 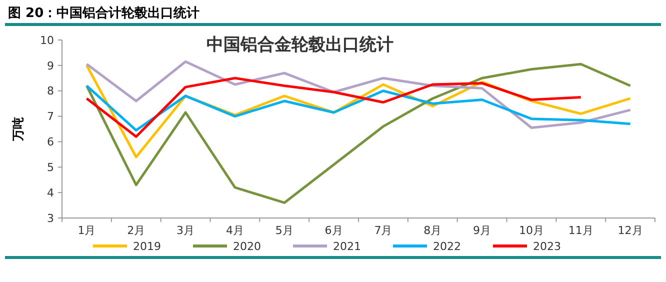 I want to click on x-tick-label: 8月, so click(x=433, y=230).